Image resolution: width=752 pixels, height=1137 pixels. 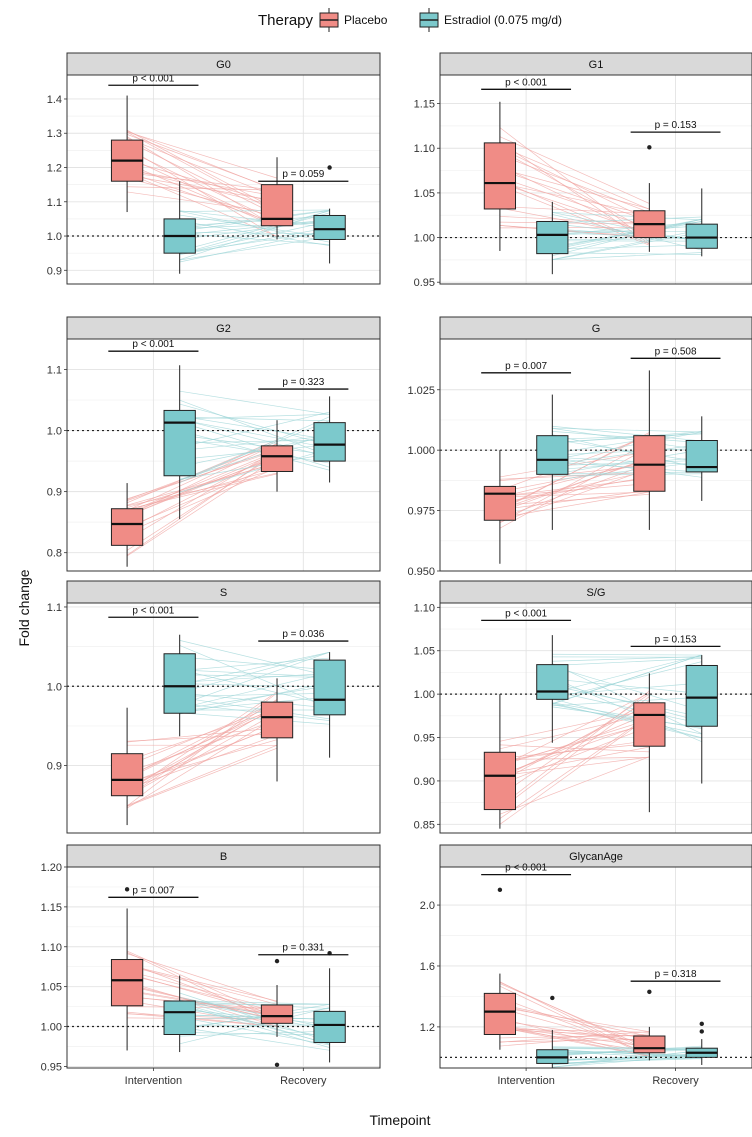 What do you see at coordinates (54, 271) in the screenshot?
I see `y-tick-label: 0.9` at bounding box center [54, 271].